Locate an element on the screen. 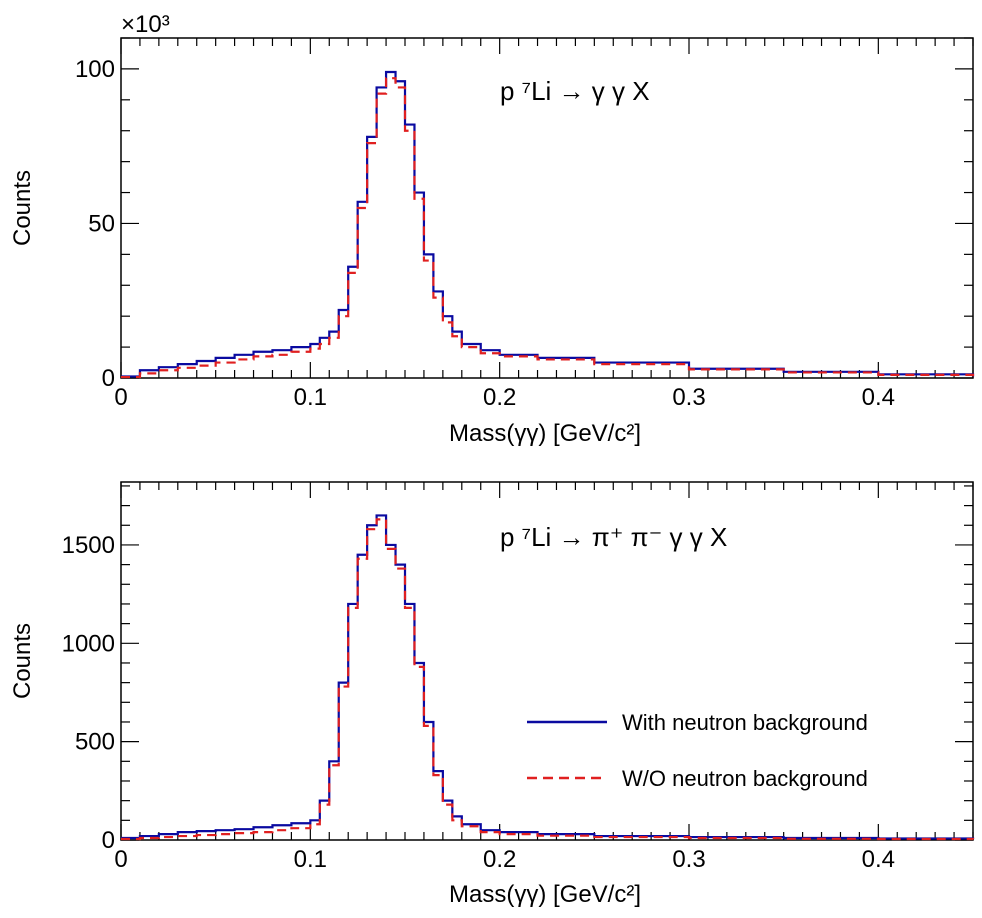 The image size is (982, 918). y-axis-title-bottom: Counts is located at coordinates (22, 661).